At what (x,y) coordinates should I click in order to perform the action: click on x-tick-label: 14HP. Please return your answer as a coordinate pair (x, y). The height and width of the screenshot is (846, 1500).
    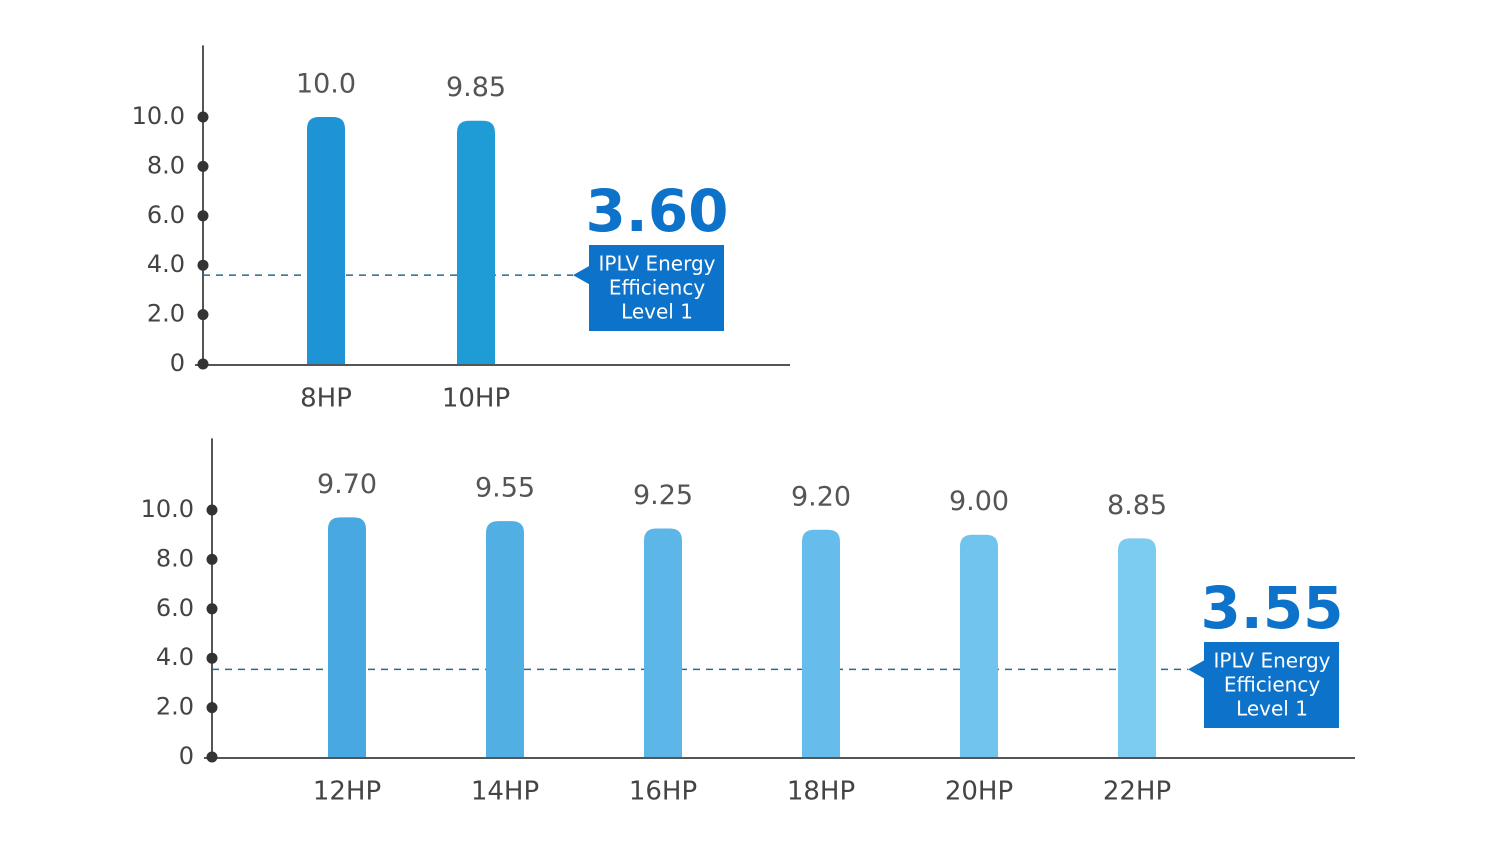
    Looking at the image, I should click on (505, 792).